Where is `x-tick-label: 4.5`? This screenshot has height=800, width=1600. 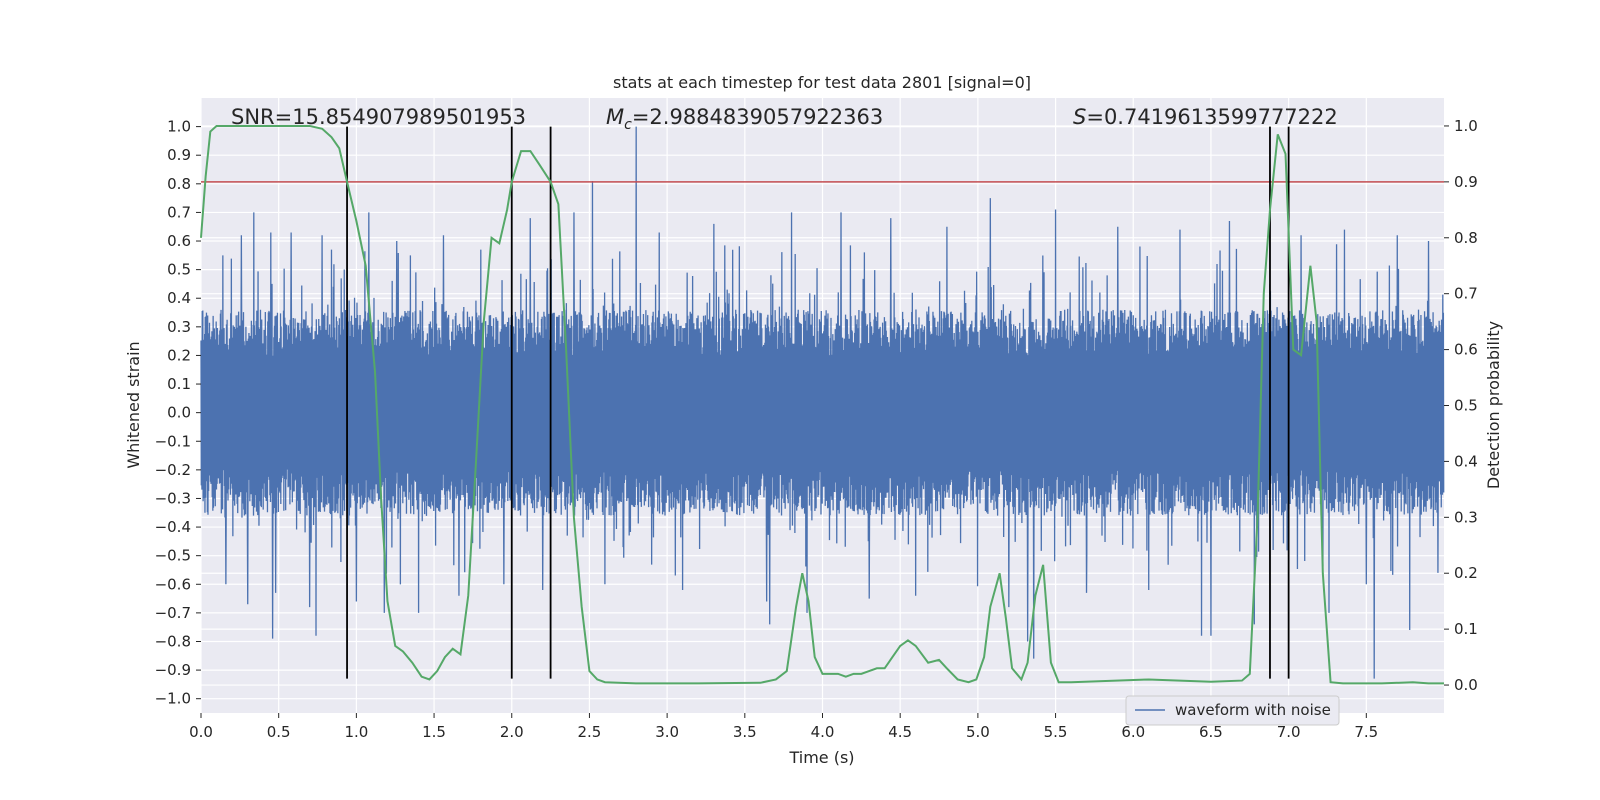
x-tick-label: 4.5 is located at coordinates (900, 732).